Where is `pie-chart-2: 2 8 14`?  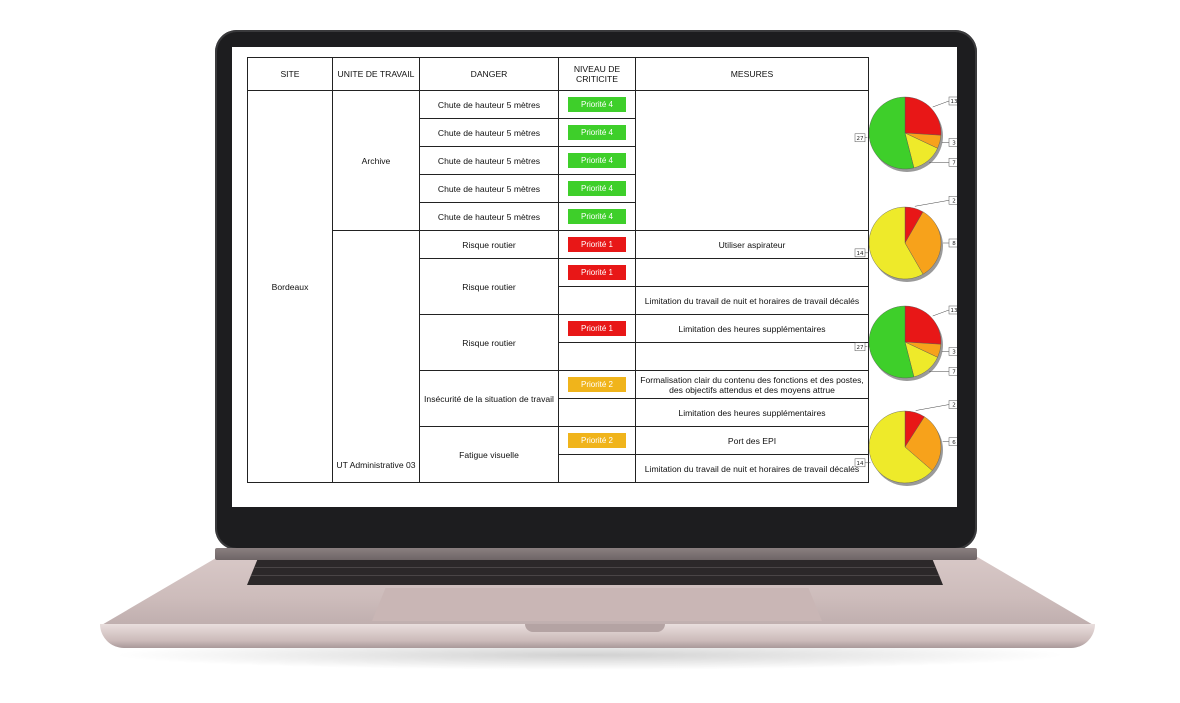
pie-chart-2: 2 8 14 is located at coordinates (905, 239).